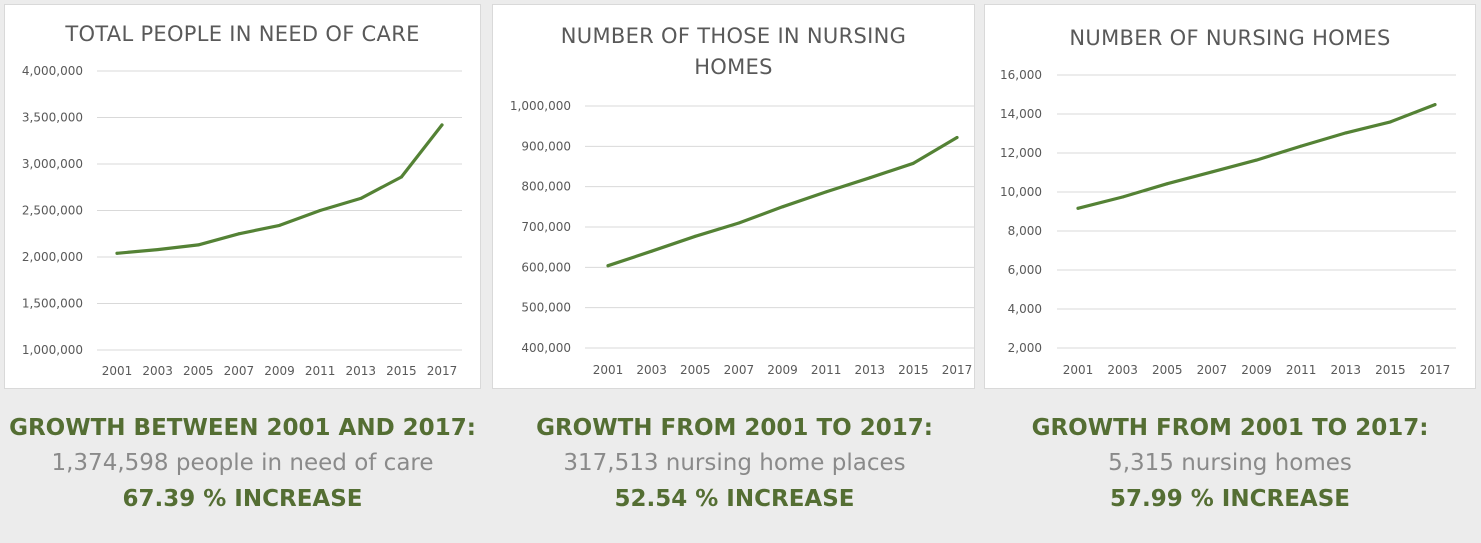 The height and width of the screenshot is (543, 1481). Describe the element at coordinates (52, 211) in the screenshot. I see `y-tick-label: 2,500,000` at that location.